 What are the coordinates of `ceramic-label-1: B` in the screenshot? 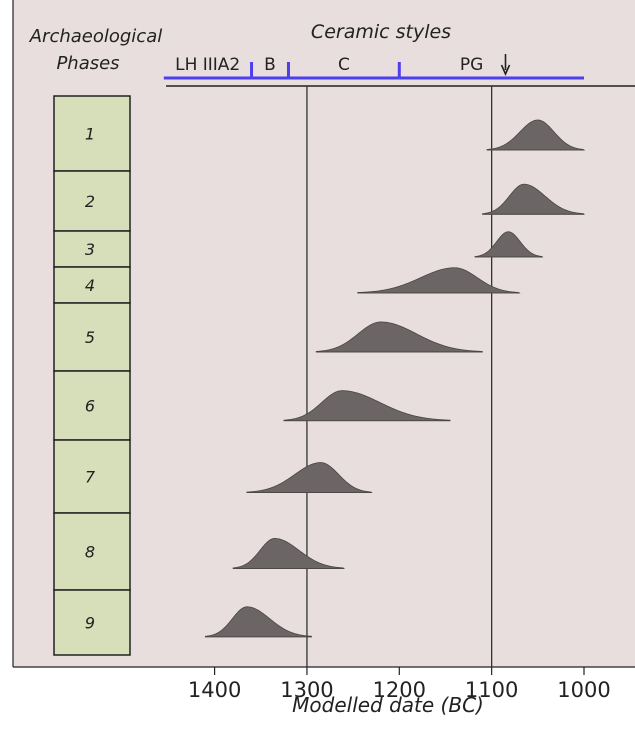 It's located at (270, 65).